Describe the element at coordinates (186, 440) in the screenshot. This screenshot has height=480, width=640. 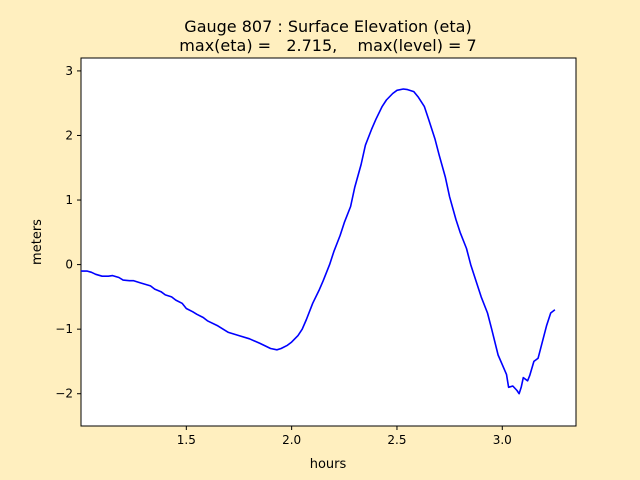
I see `x-tick-label: 1.5` at that location.